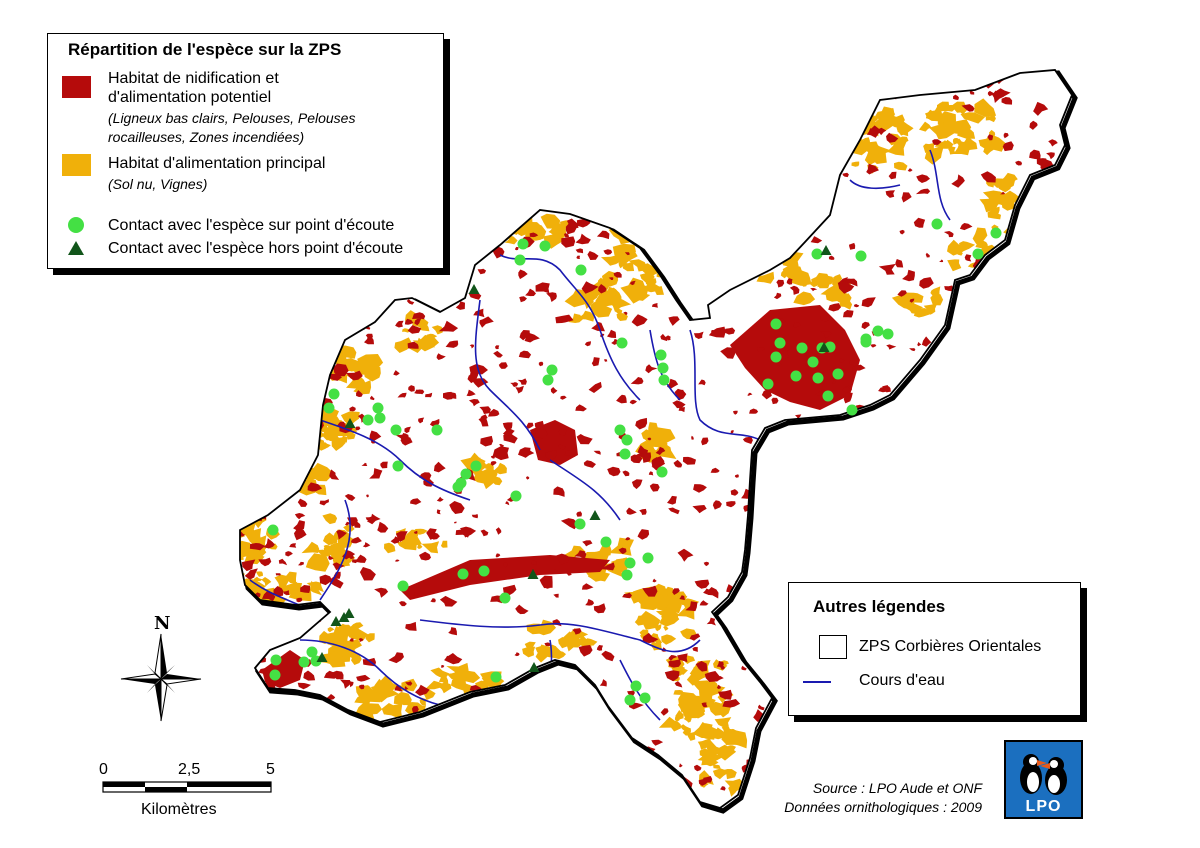 This screenshot has width=1200, height=848. What do you see at coordinates (189, 769) in the screenshot?
I see `scale-tick-2-5: 2,5` at bounding box center [189, 769].